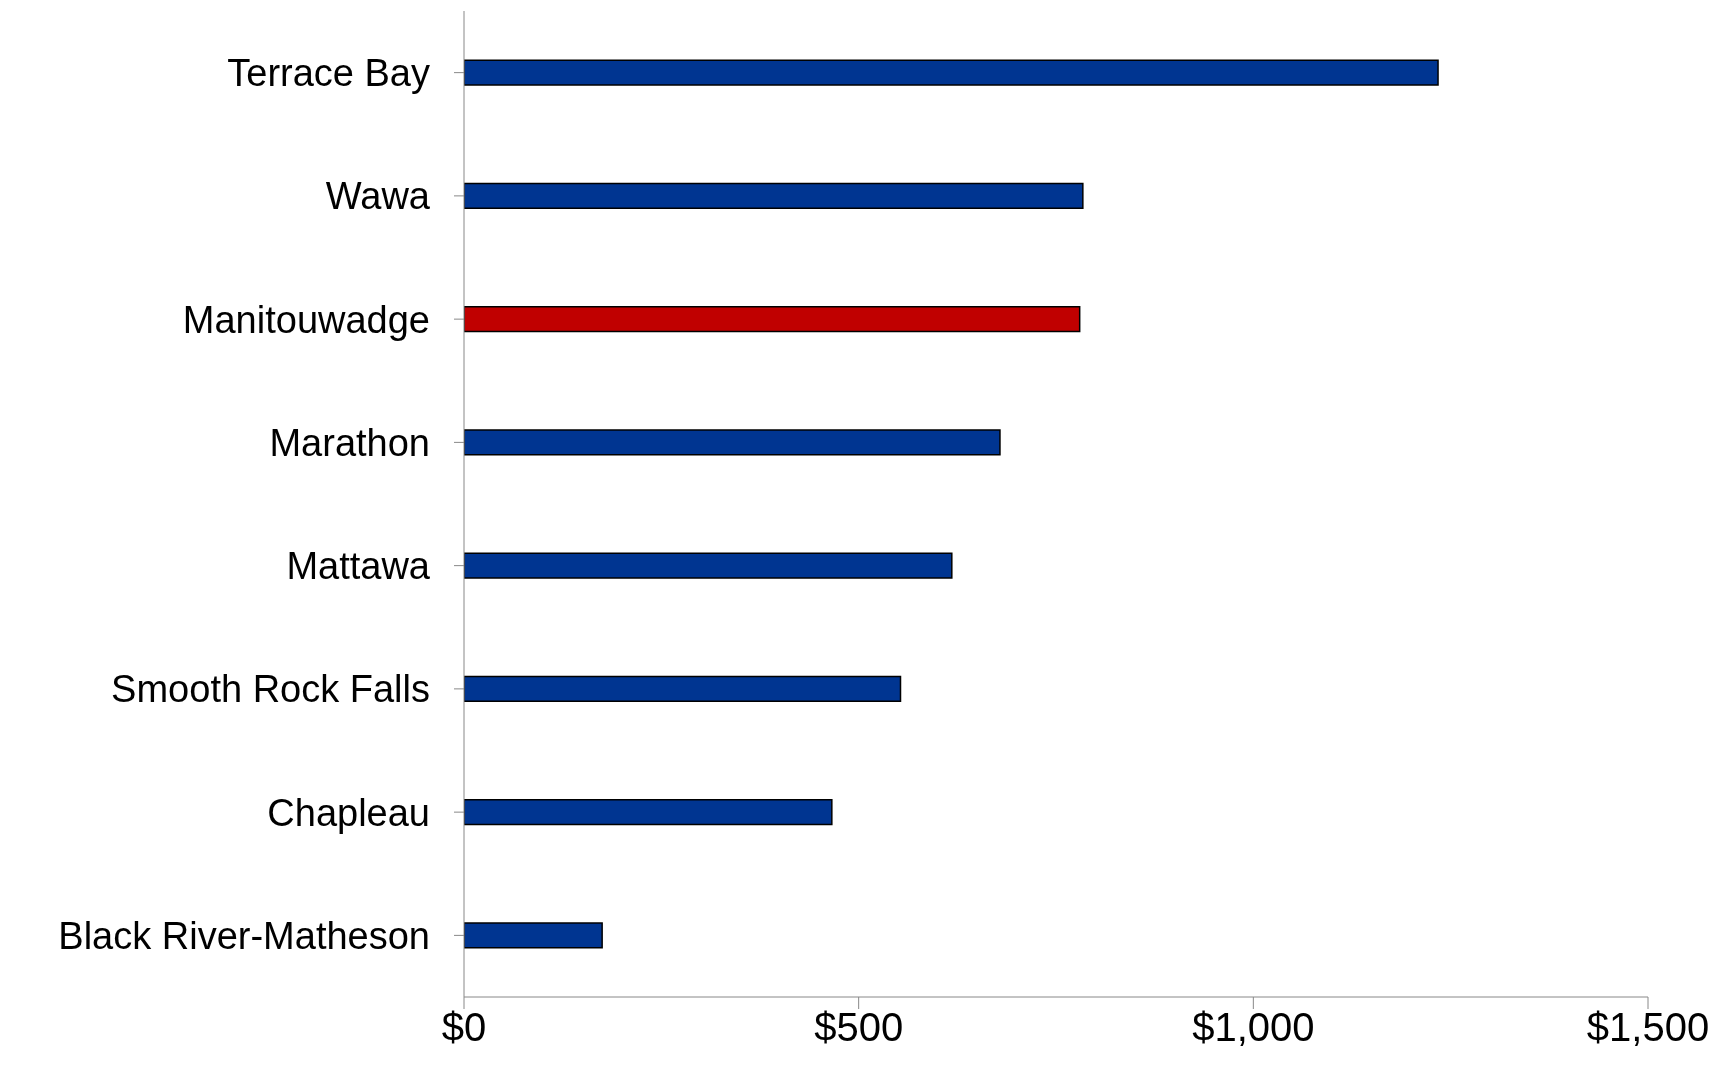 The width and height of the screenshot is (1733, 1071). Describe the element at coordinates (348, 812) in the screenshot. I see `y-tick-label: Chapleau` at that location.